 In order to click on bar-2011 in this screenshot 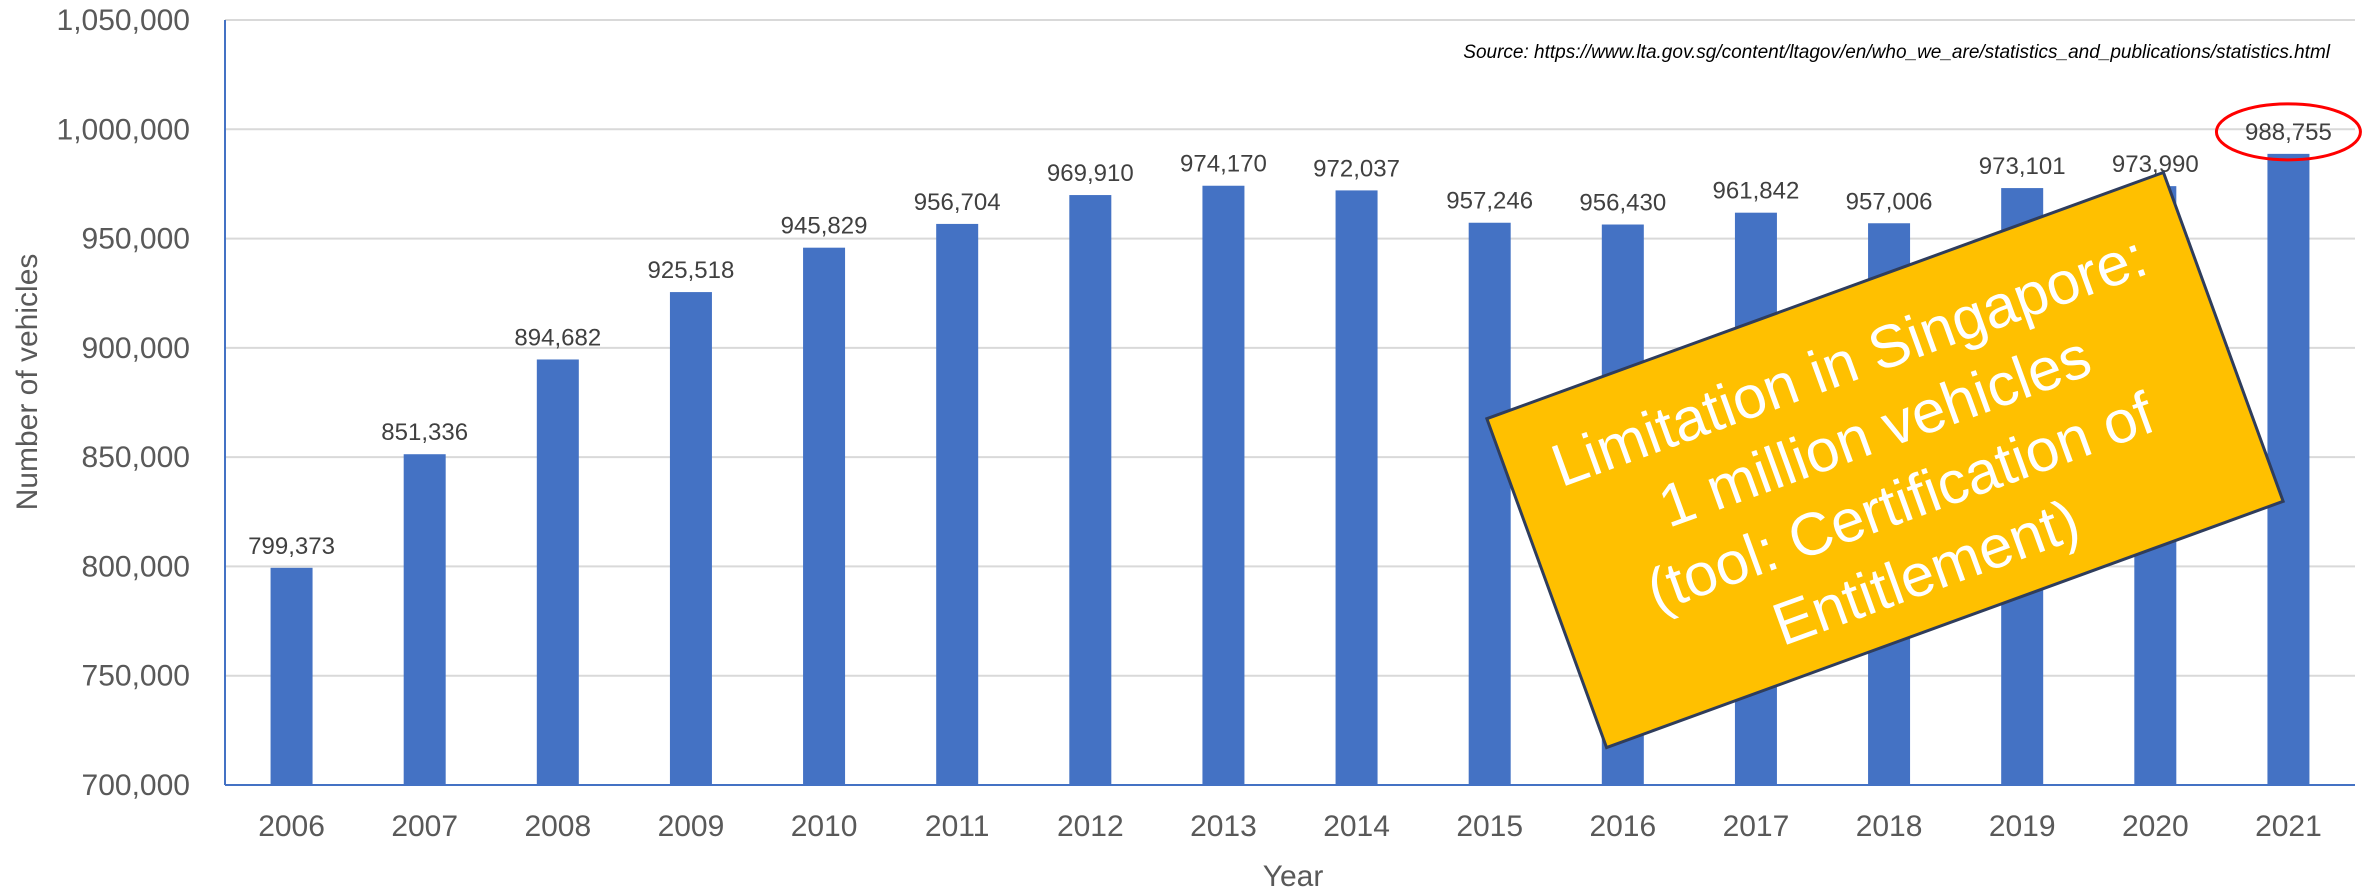, I will do `click(957, 504)`.